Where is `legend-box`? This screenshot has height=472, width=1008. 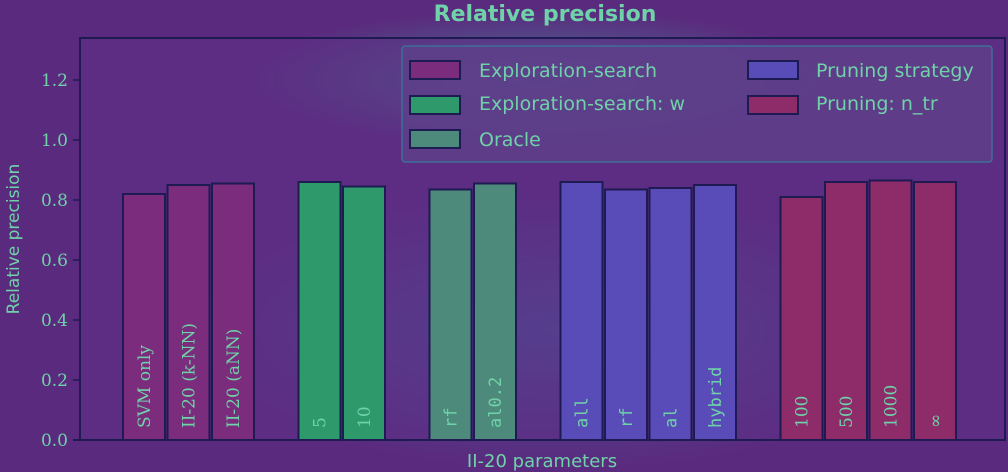
legend-box is located at coordinates (697, 104).